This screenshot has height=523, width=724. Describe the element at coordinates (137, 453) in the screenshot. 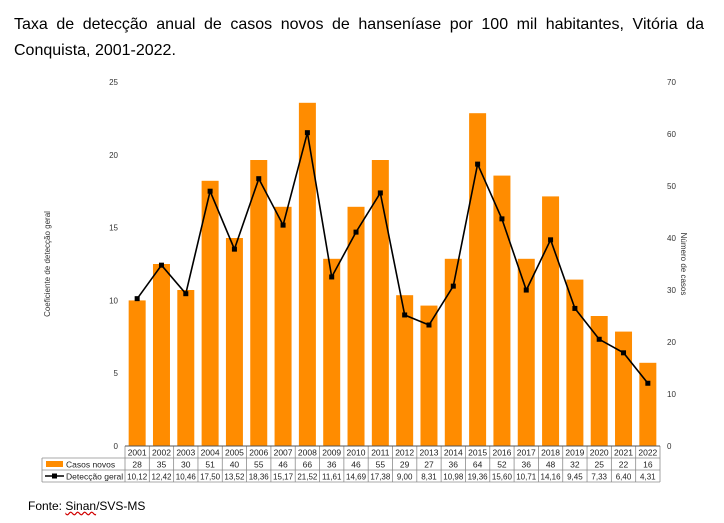

I see `x-tick-label-2001: 2001` at that location.